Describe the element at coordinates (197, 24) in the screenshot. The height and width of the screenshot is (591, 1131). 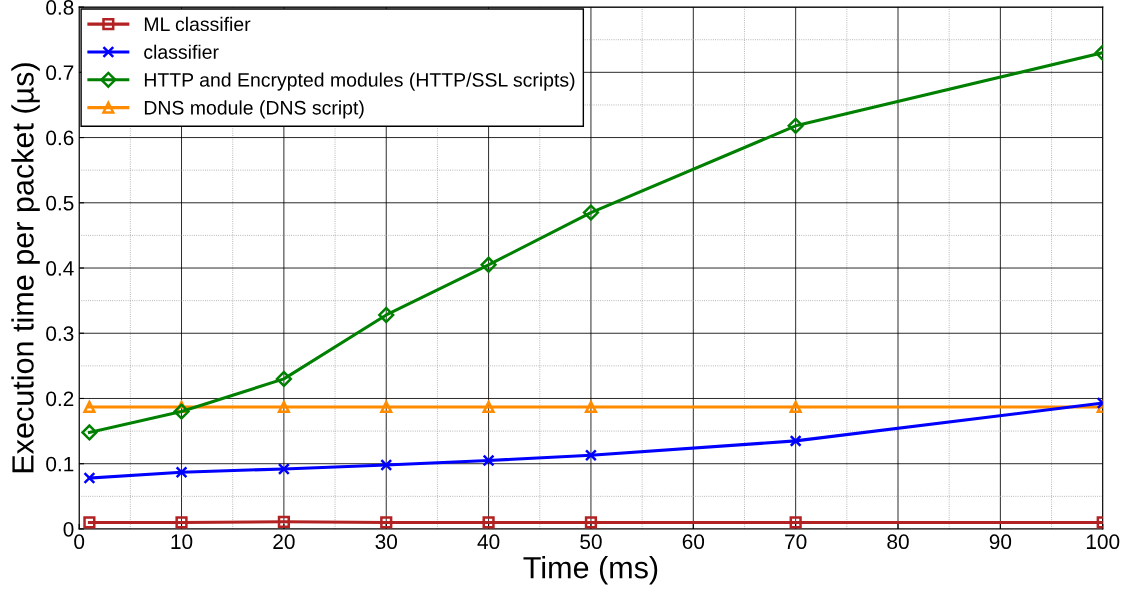
I see `legend-label: ML classifier` at that location.